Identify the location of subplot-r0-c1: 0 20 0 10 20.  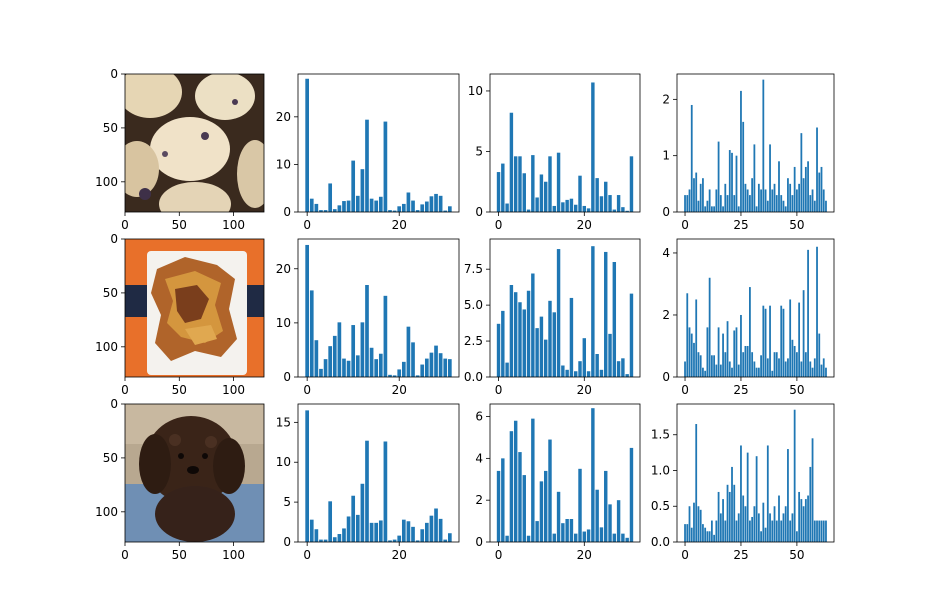
(368, 152).